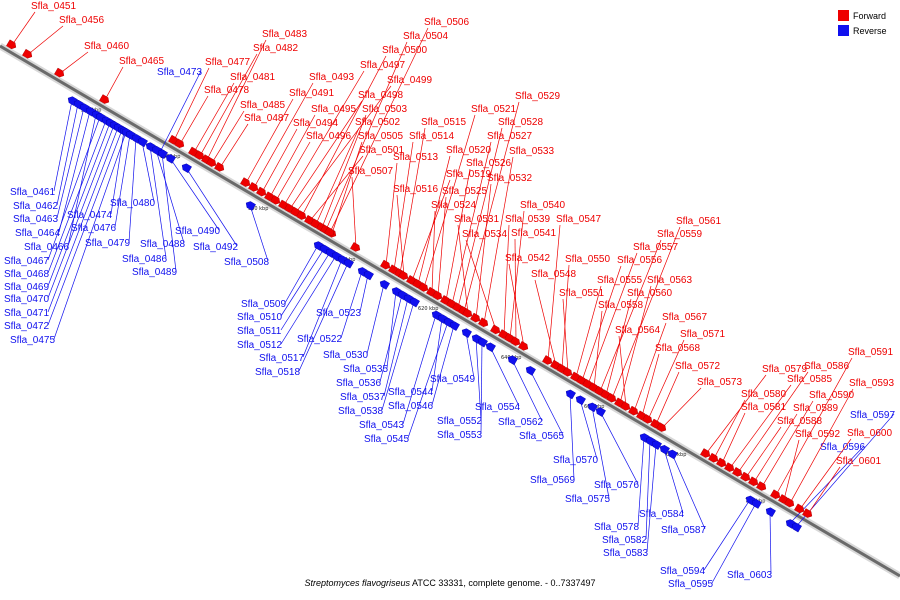 The height and width of the screenshot is (600, 900). I want to click on gene-label: Sfla_0590, so click(831, 395).